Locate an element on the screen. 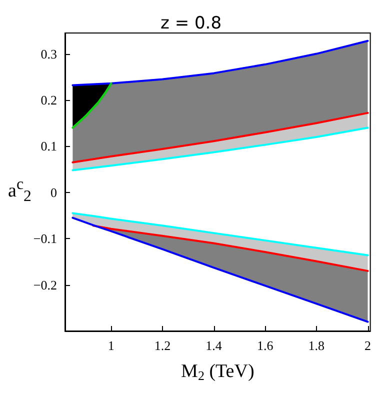 The width and height of the screenshot is (382, 395). y-tick-label: −0.2 is located at coordinates (45, 284).